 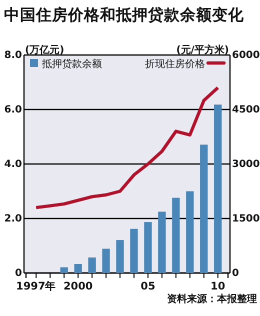 I want to click on y-axis-title: (万亿元), so click(x=44, y=50).